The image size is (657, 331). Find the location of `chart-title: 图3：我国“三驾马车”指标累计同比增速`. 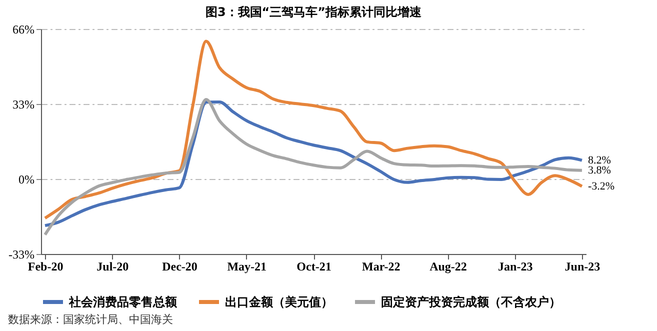

chart-title: 图3：我国“三驾马车”指标累计同比增速 is located at coordinates (314, 12).